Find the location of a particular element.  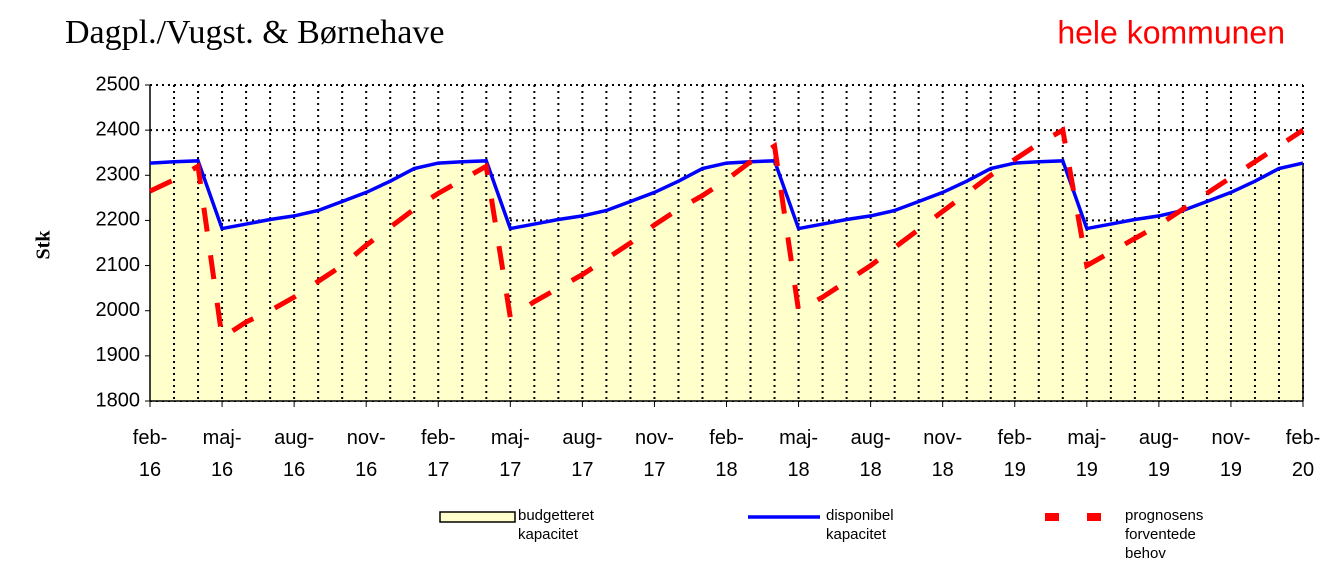

x-tick-label: feb-19 is located at coordinates (1014, 454).